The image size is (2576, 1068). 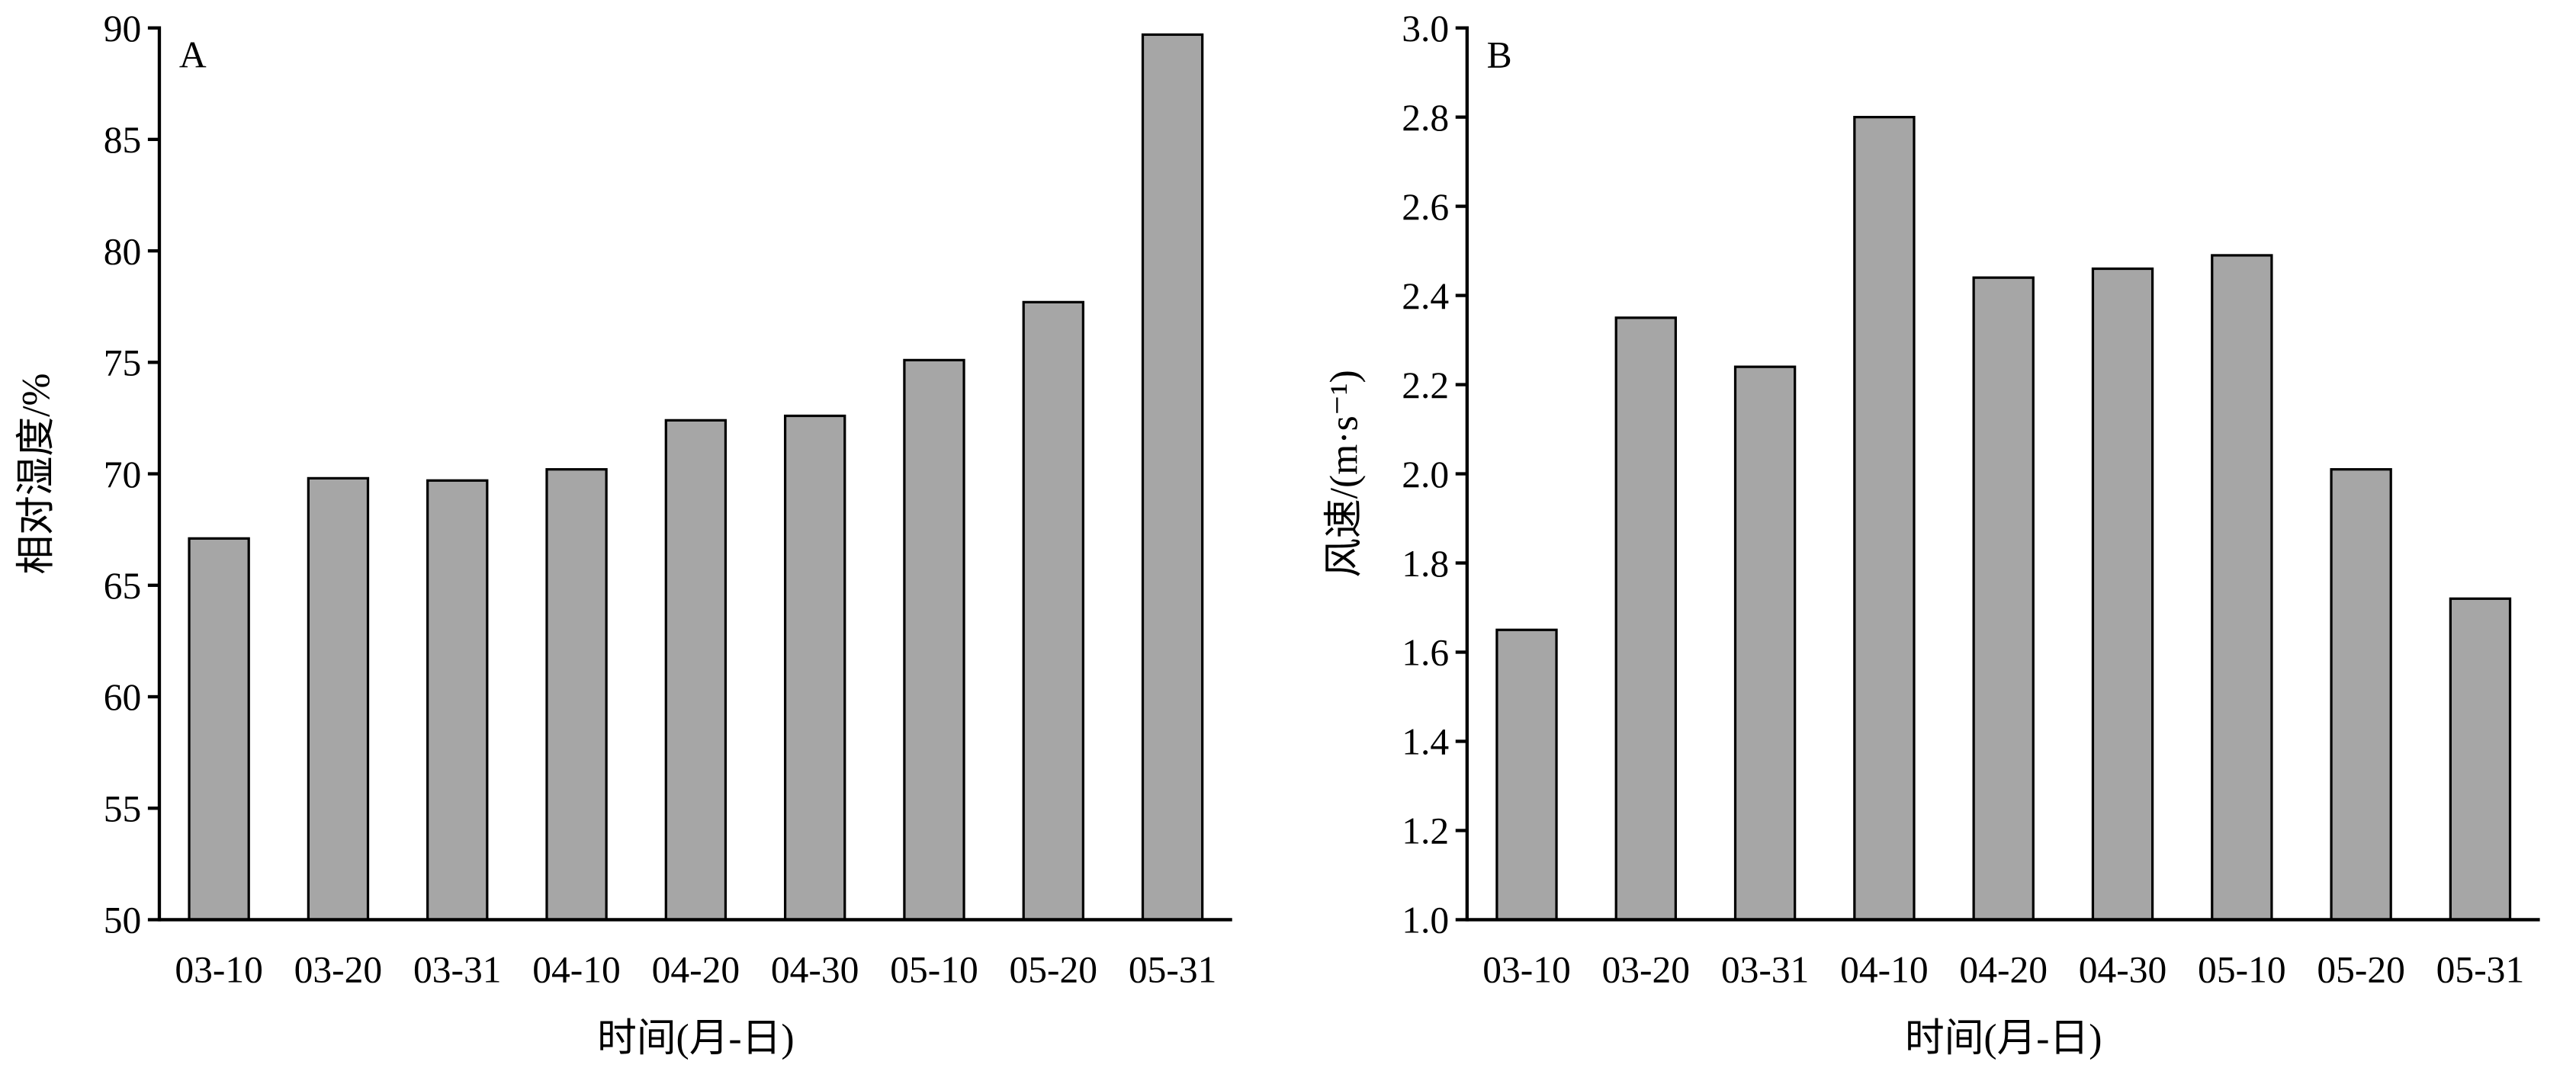 What do you see at coordinates (1425, 29) in the screenshot?
I see `y-tick-label: 3.0` at bounding box center [1425, 29].